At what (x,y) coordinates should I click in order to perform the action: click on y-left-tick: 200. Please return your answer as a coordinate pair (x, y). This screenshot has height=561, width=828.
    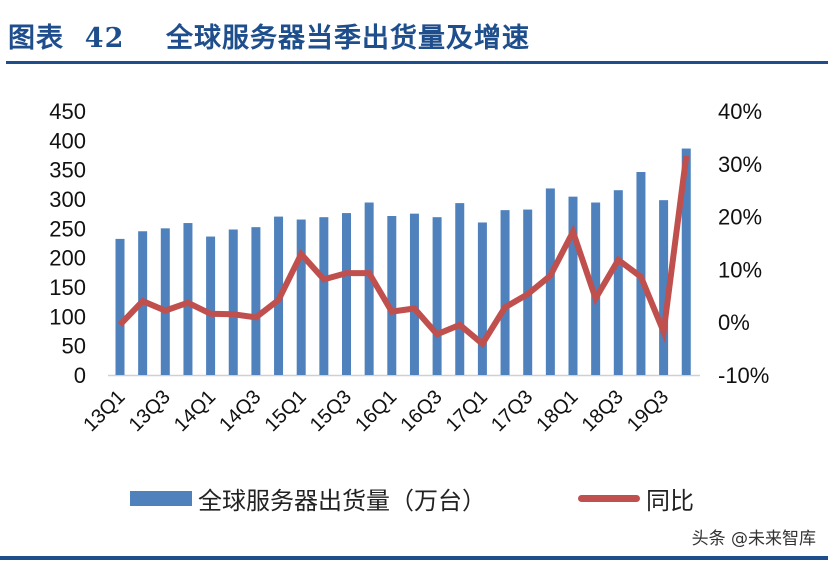
    Looking at the image, I should click on (67, 258).